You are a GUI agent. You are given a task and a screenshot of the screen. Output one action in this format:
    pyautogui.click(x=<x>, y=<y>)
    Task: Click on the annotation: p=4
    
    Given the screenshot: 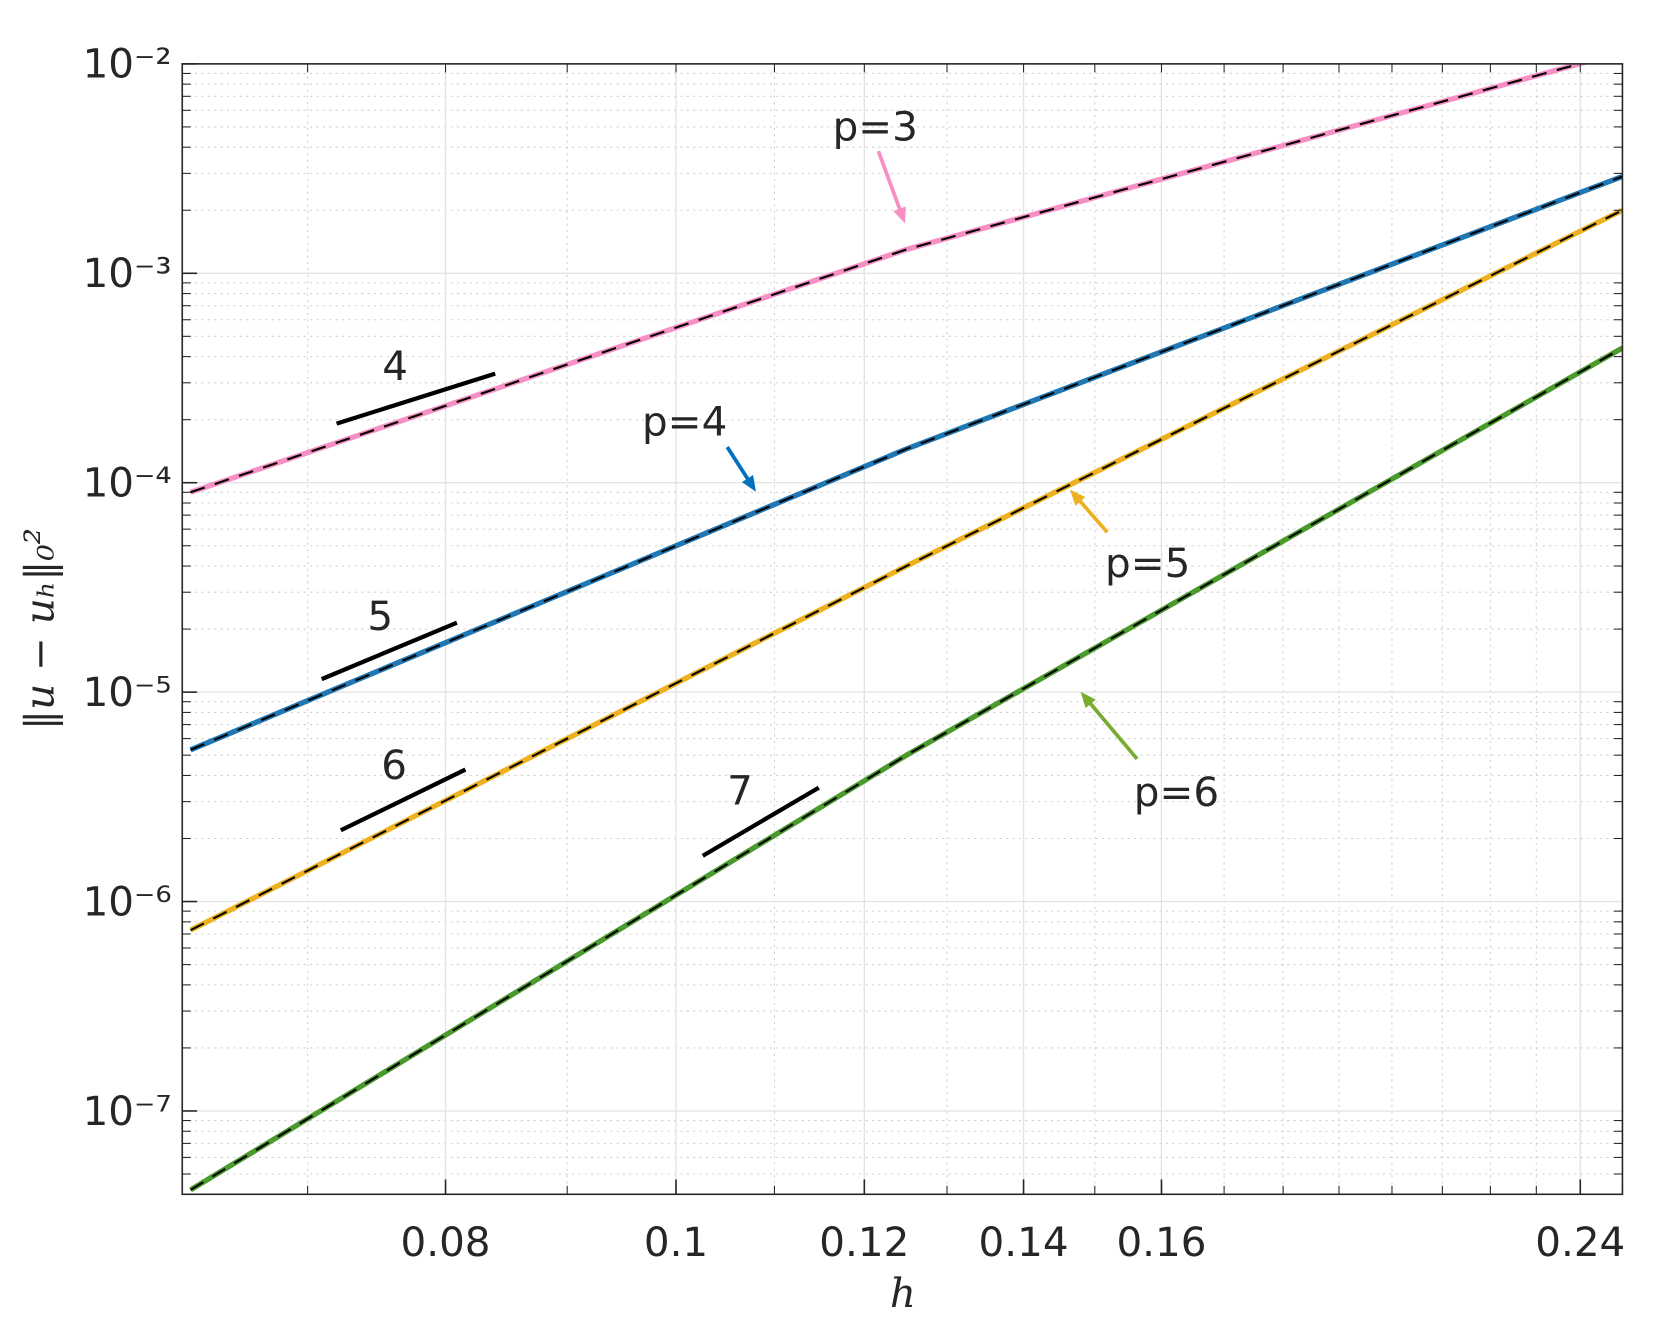 What is the action you would take?
    pyautogui.click(x=684, y=421)
    